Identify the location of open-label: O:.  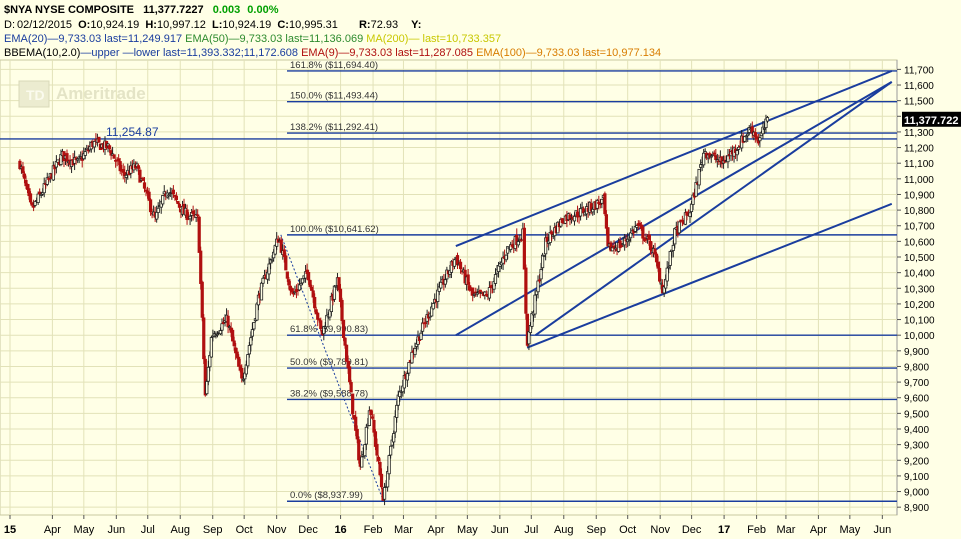
(84, 25).